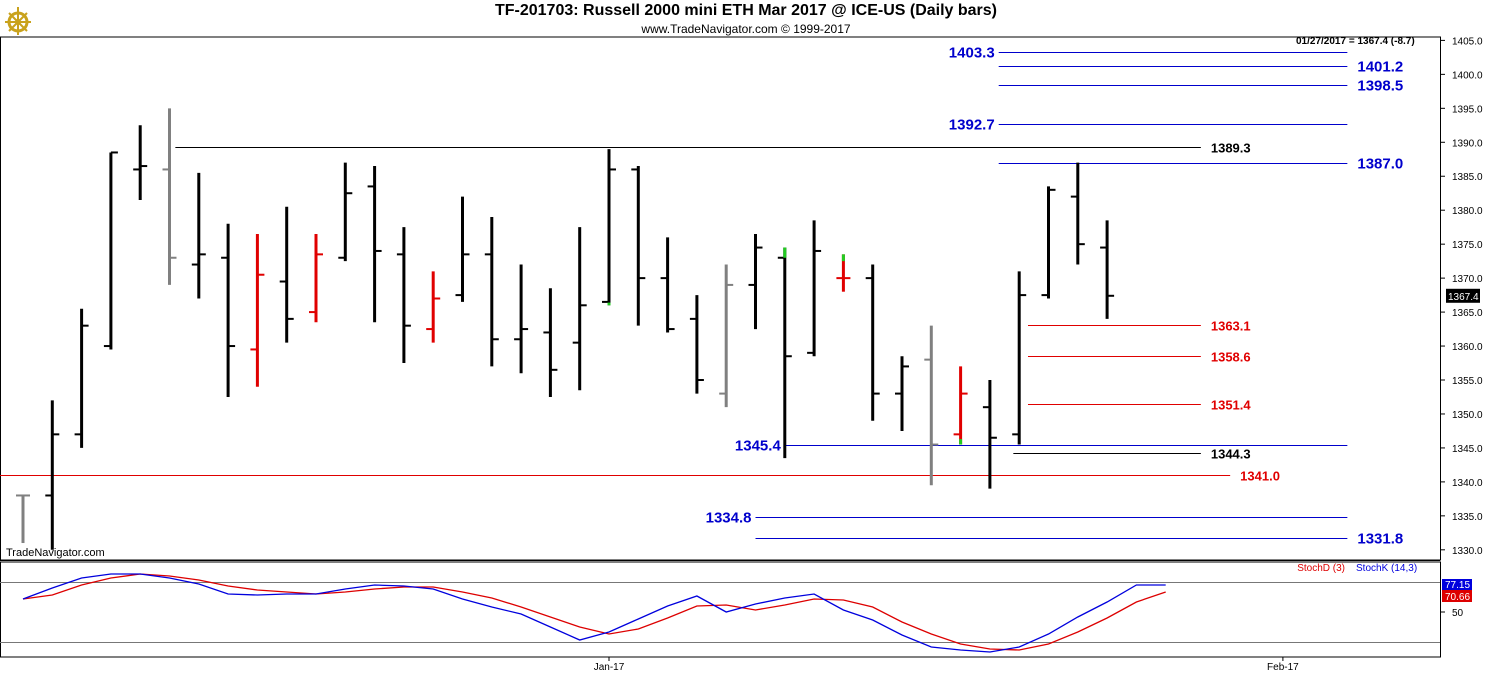  Describe the element at coordinates (1467, 517) in the screenshot. I see `price-y-tick-label: 1335.0` at that location.